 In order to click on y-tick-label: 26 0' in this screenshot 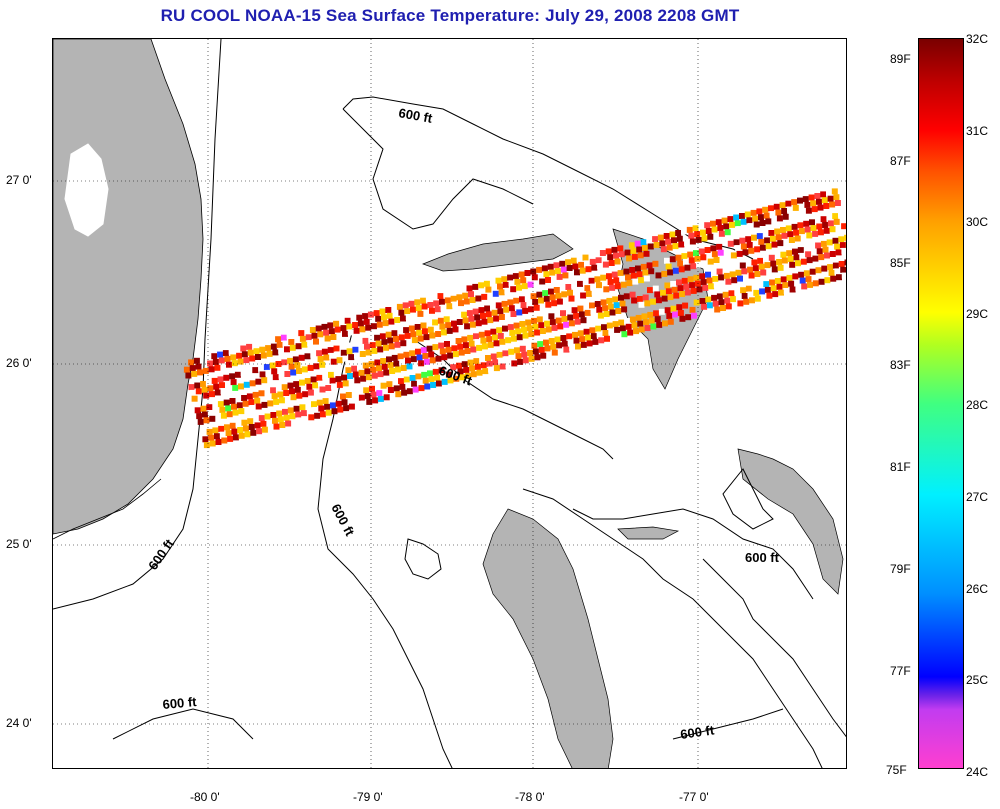, I will do `click(19, 363)`.